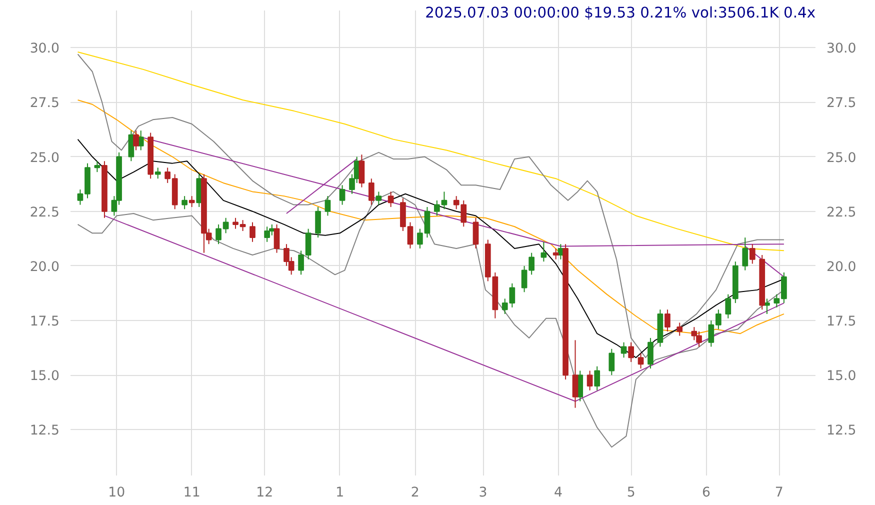  What do you see at coordinates (779, 493) in the screenshot?
I see `x-tick-label: 7` at bounding box center [779, 493].